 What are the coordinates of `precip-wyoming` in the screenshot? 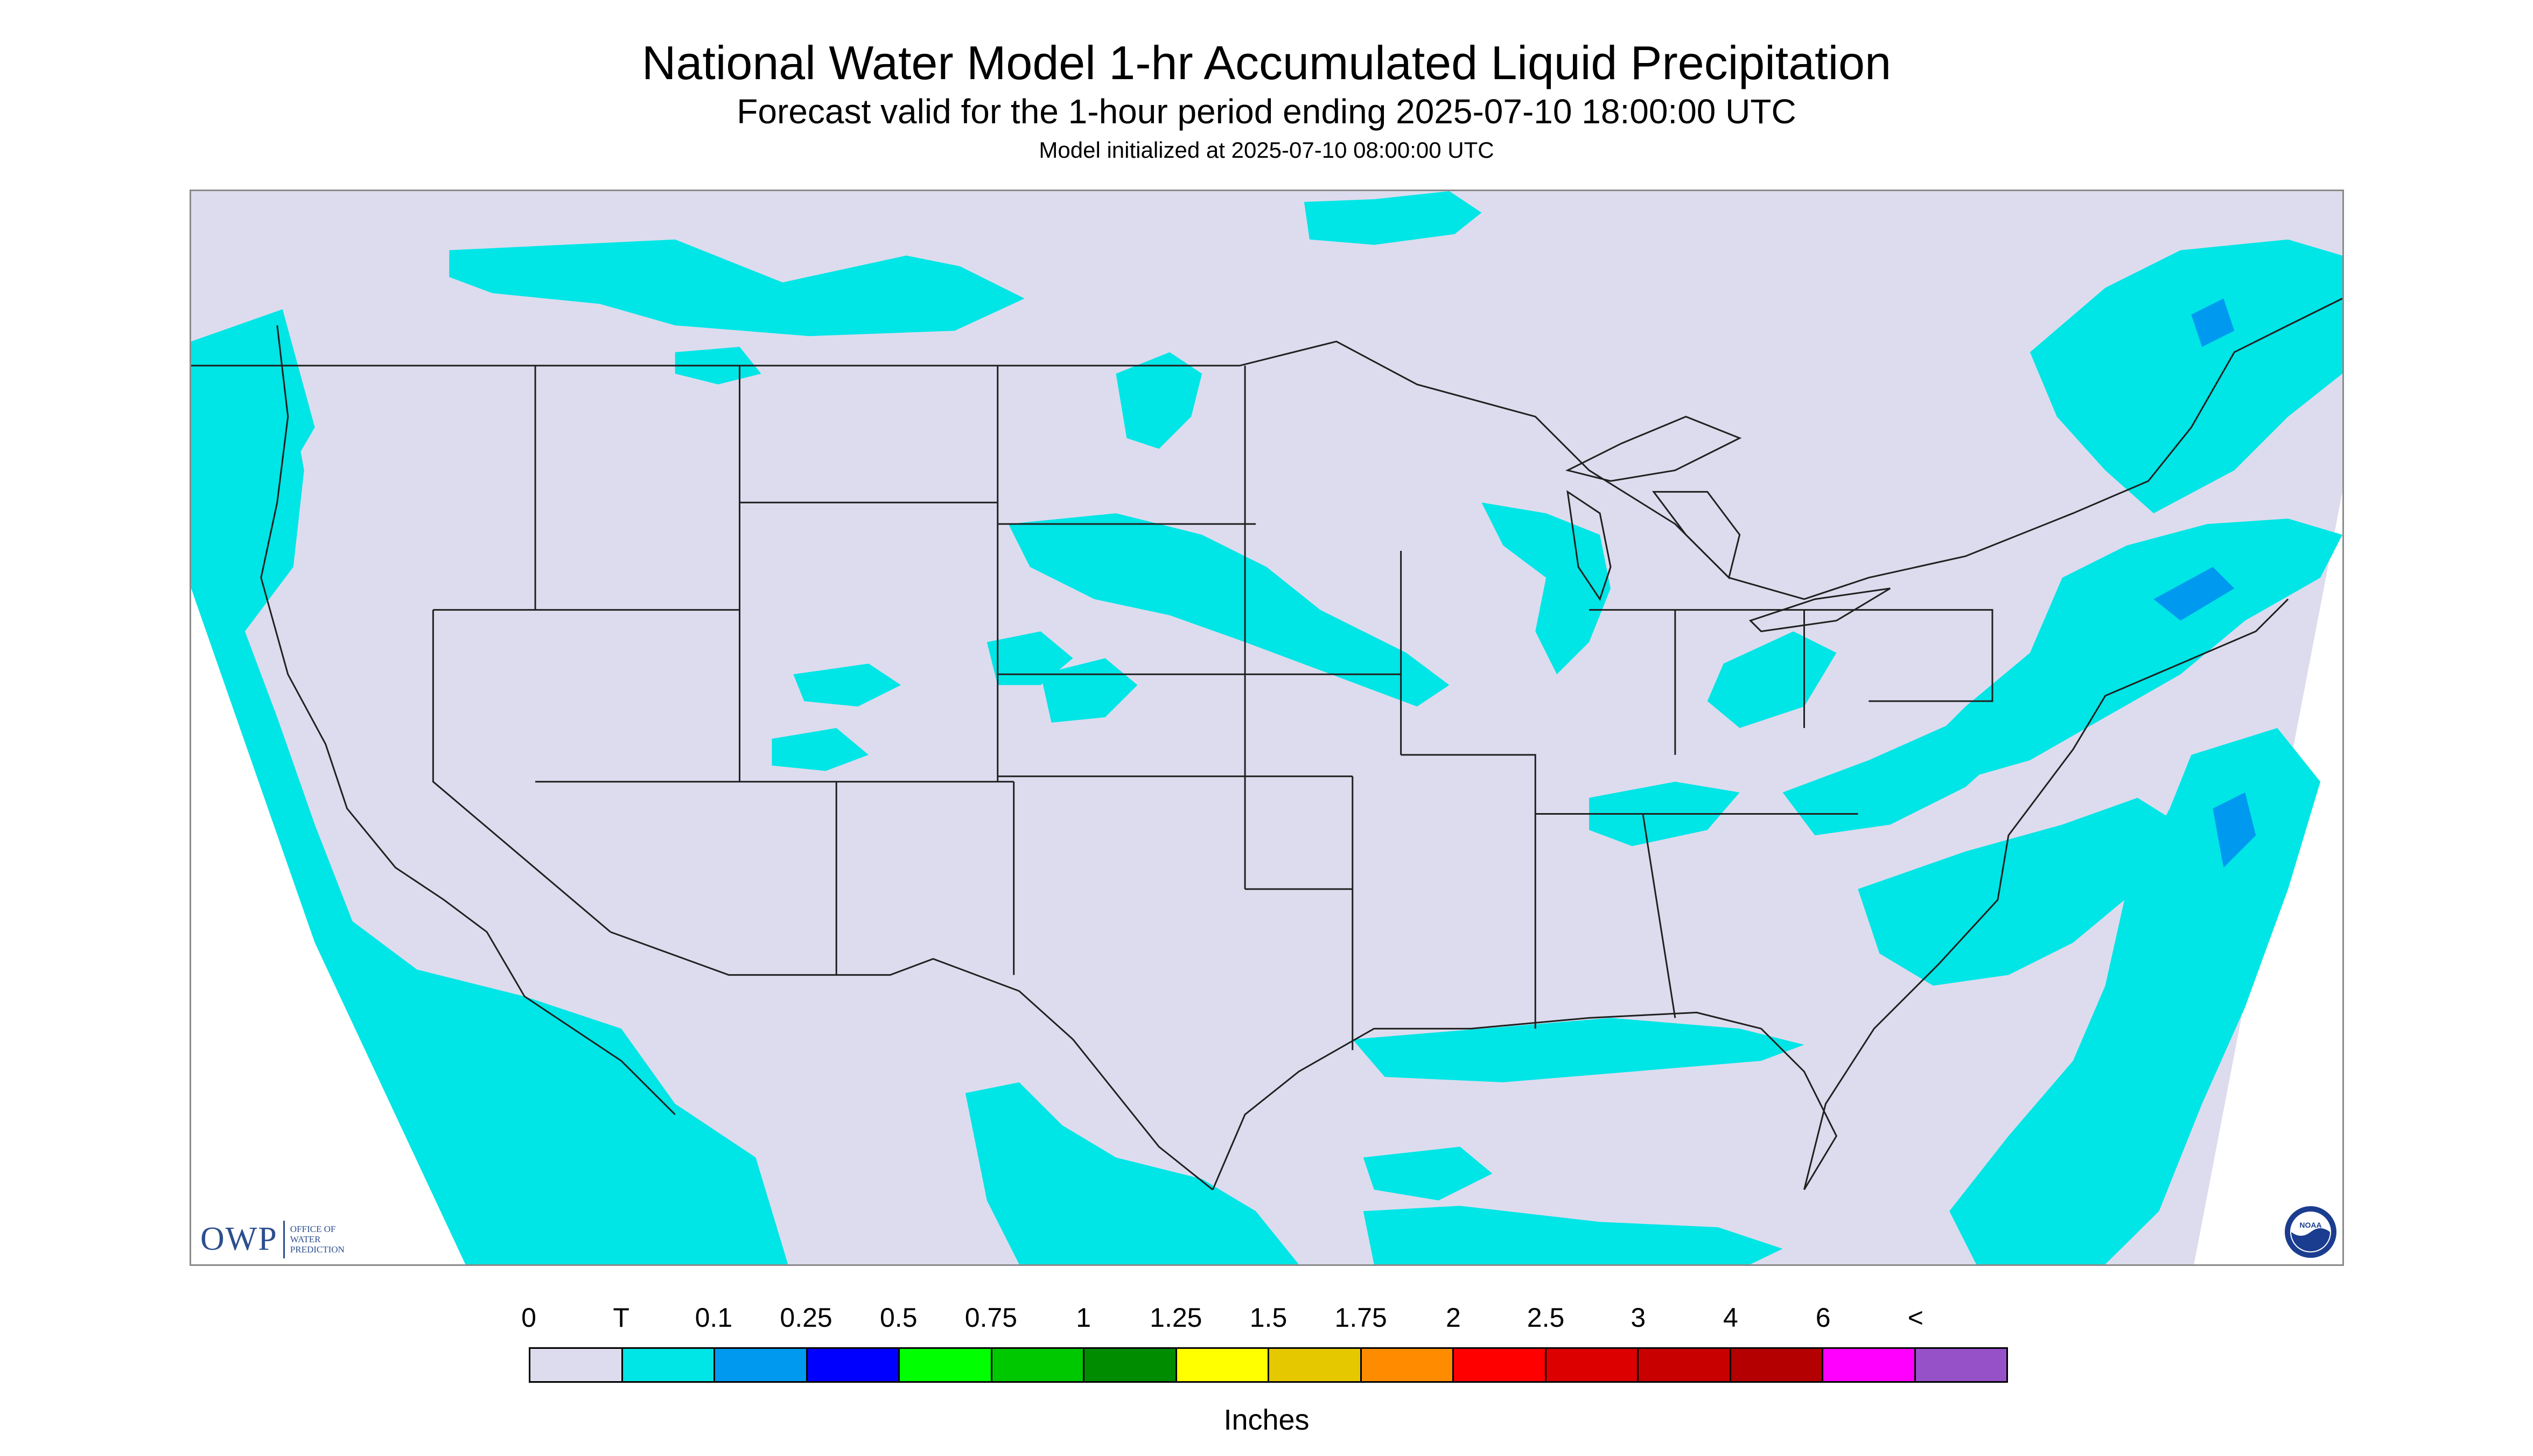 It's located at (821, 749).